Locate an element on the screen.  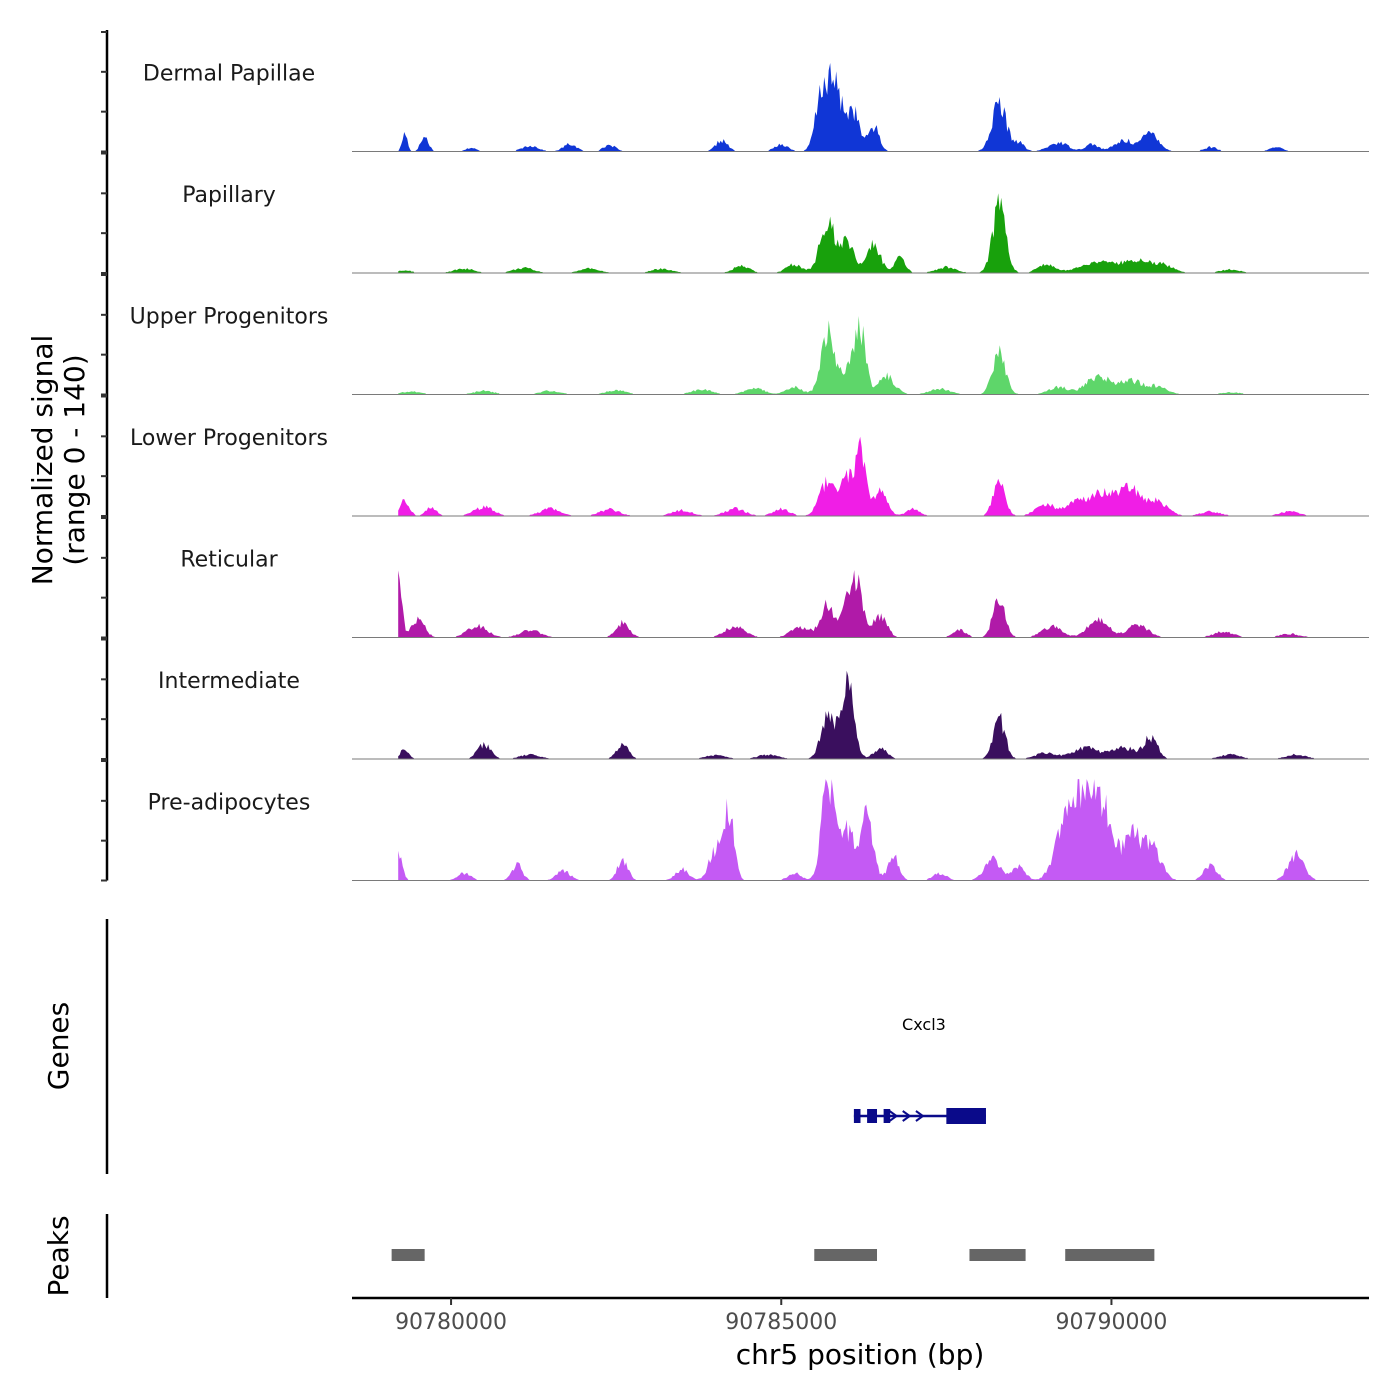
gene-track: Cxcl3 is located at coordinates (919, 1069).